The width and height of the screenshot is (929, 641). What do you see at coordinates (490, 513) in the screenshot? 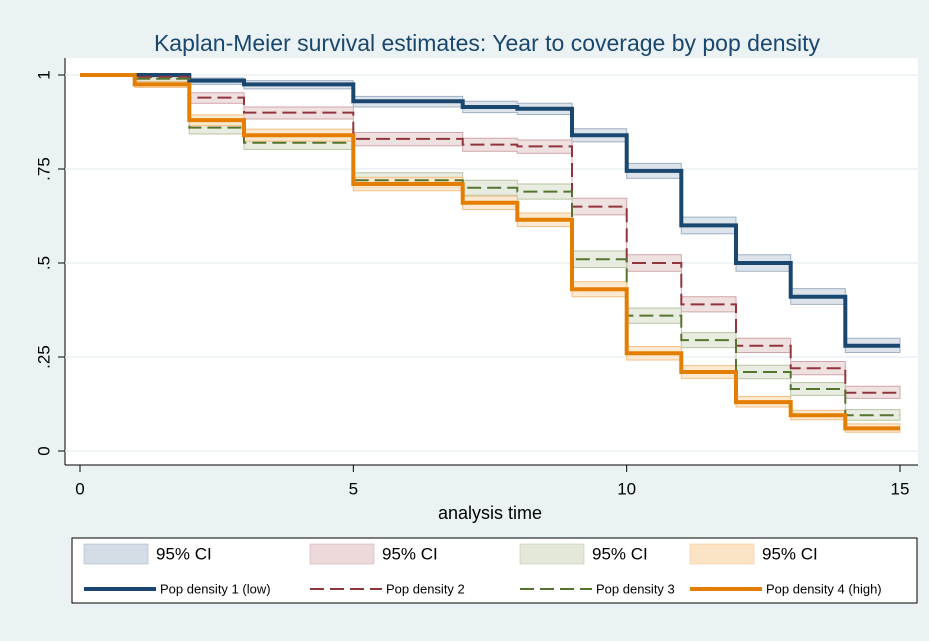
I see `x-axis-label: analysis time` at bounding box center [490, 513].